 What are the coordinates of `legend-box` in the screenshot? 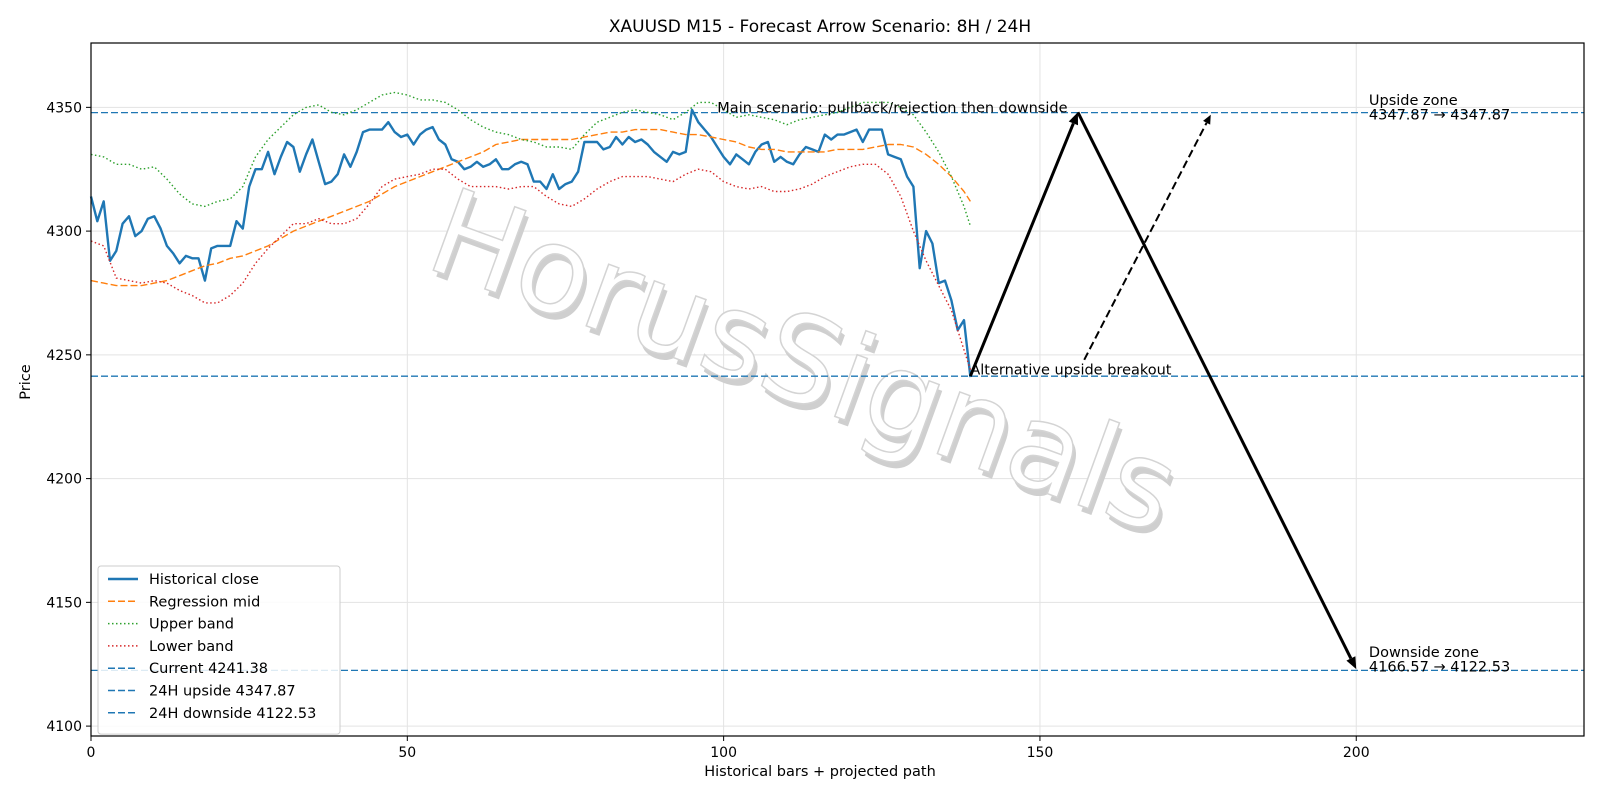 It's located at (219, 650).